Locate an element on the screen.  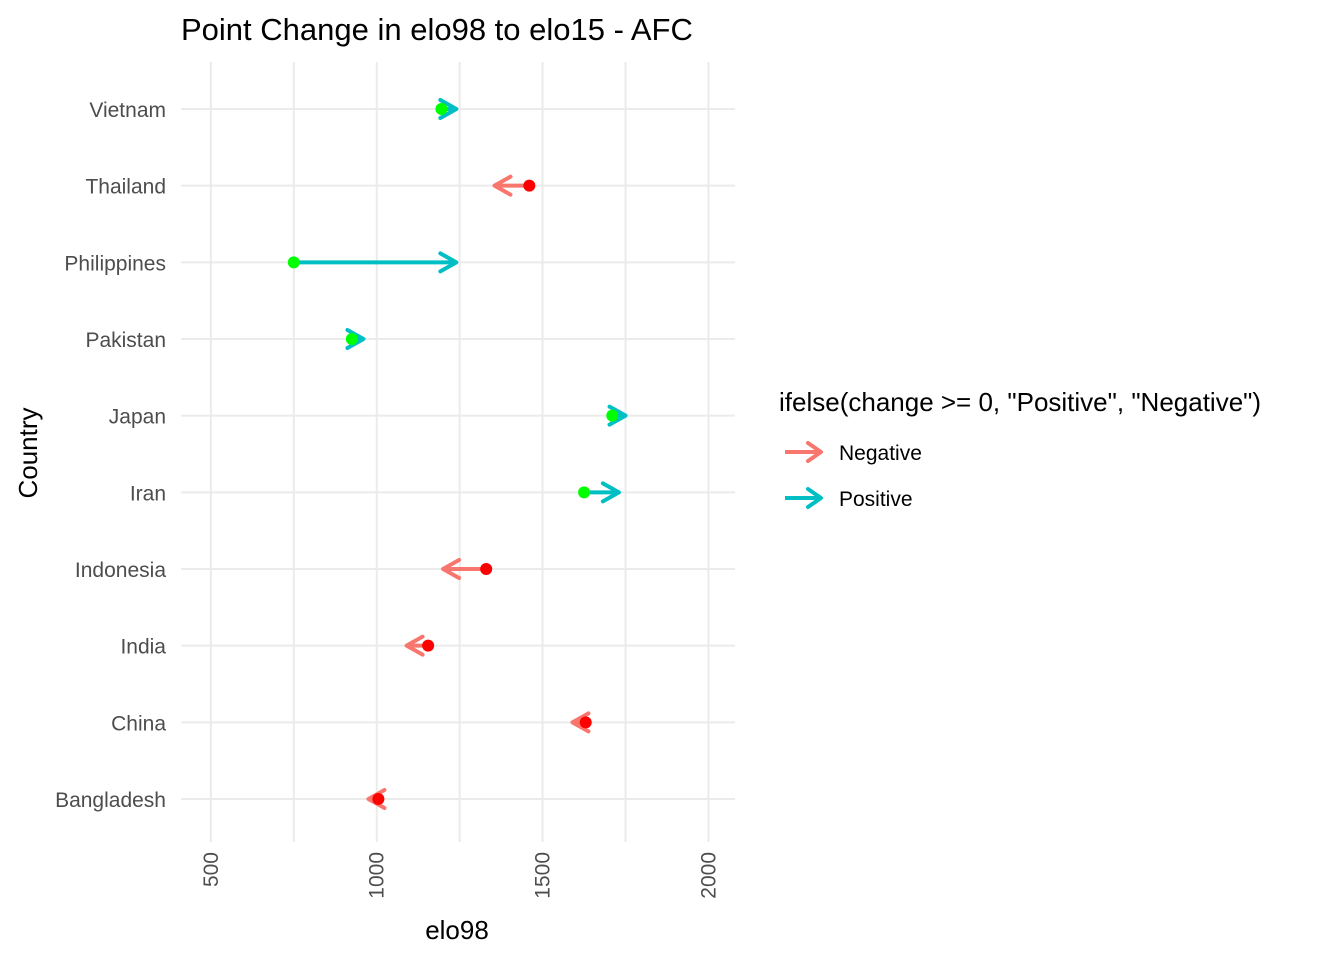
x-tick-label: 2000 is located at coordinates (708, 875).